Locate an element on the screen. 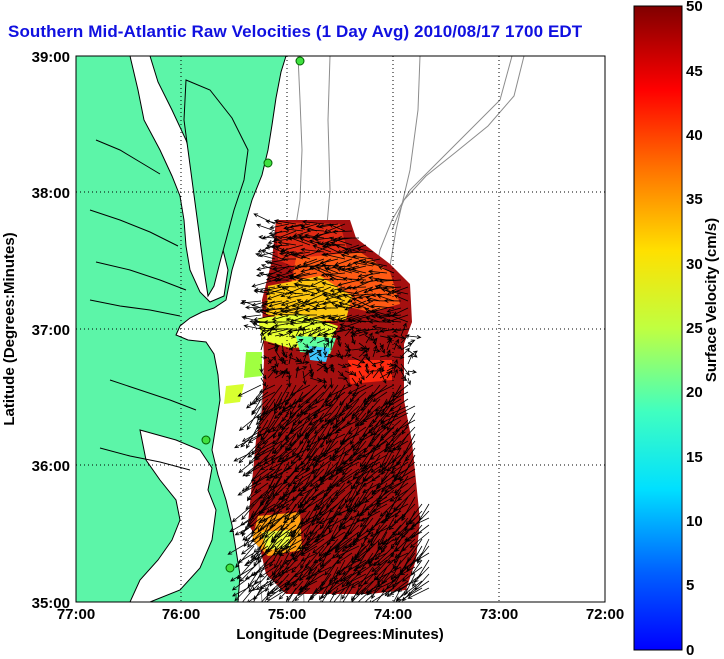 The image size is (724, 659). colorbar-tick: 20 is located at coordinates (694, 392).